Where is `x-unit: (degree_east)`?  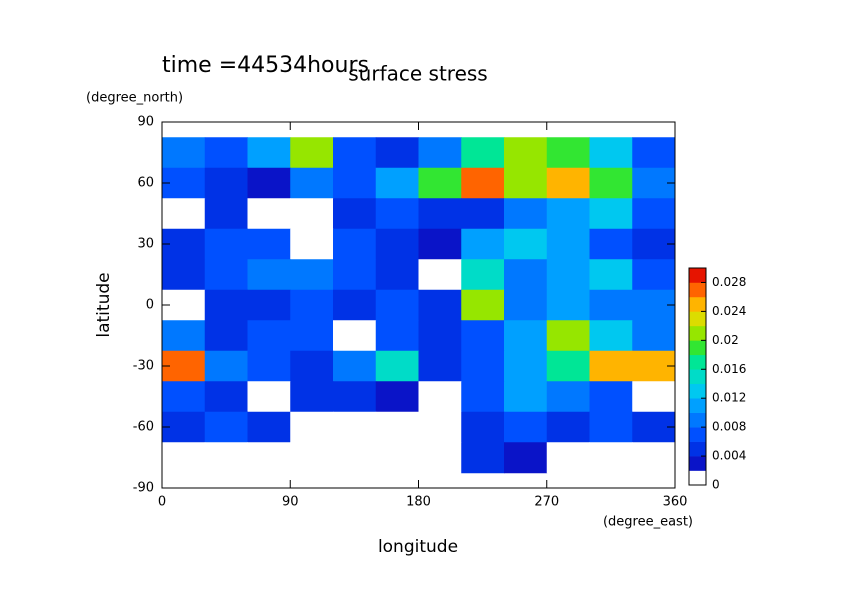
x-unit: (degree_east) is located at coordinates (648, 522).